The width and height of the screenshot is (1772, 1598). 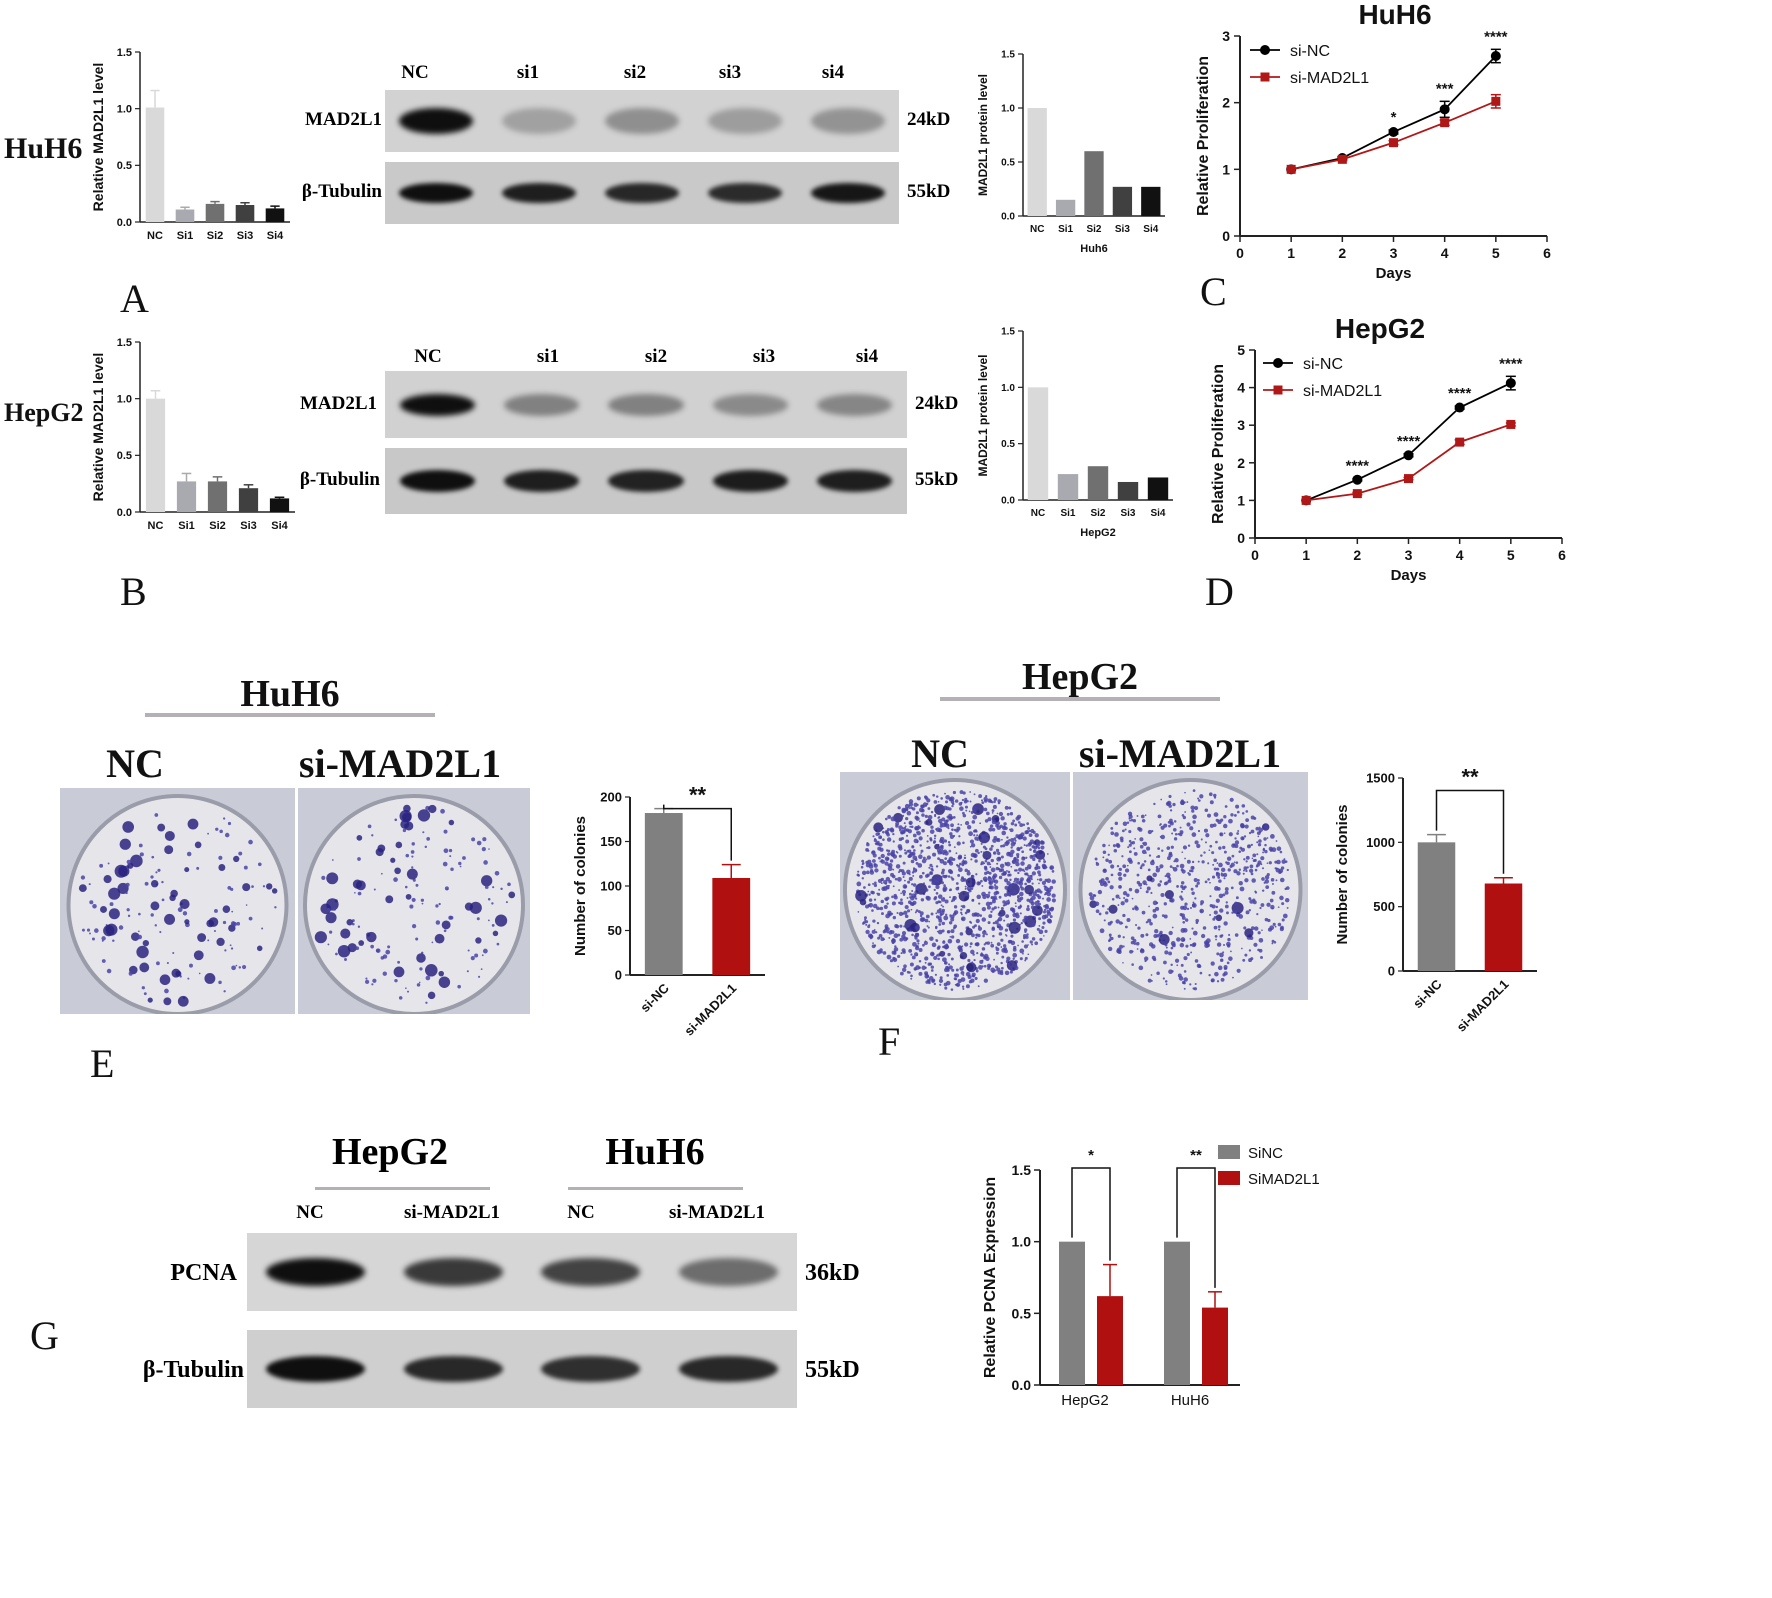 I want to click on x-tick-label: NC, so click(x=1037, y=229).